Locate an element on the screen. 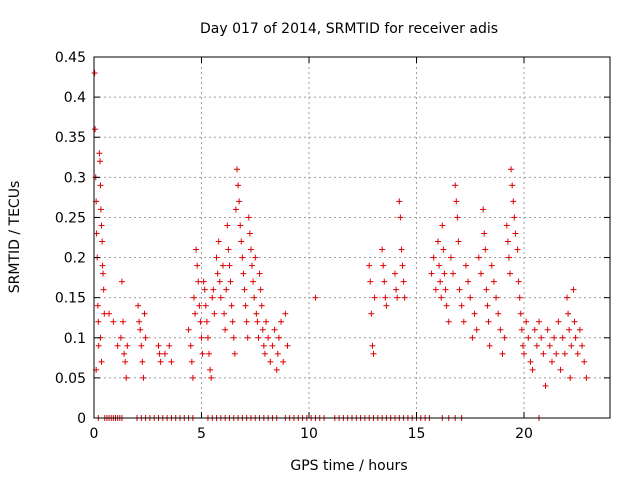 Image resolution: width=640 pixels, height=484 pixels. y-tick-label: 0.45 is located at coordinates (70, 58).